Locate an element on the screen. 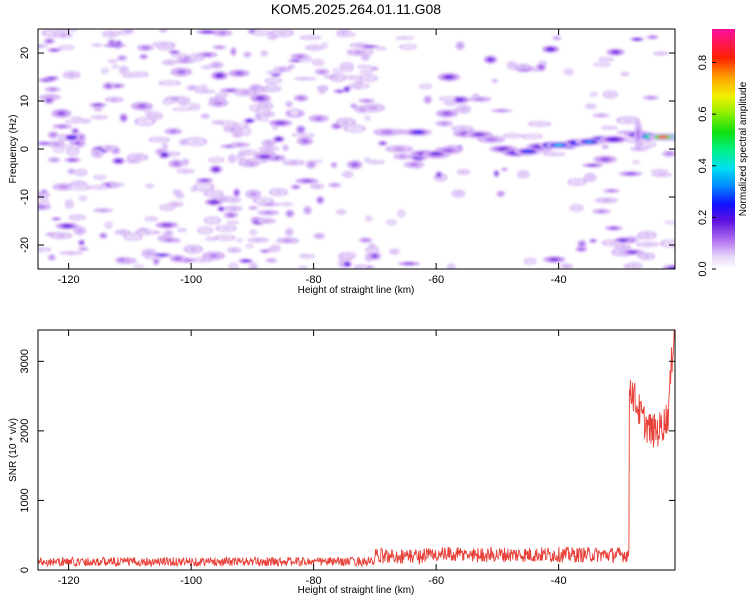  colorbar-tick-label: 0.4 is located at coordinates (703, 165).